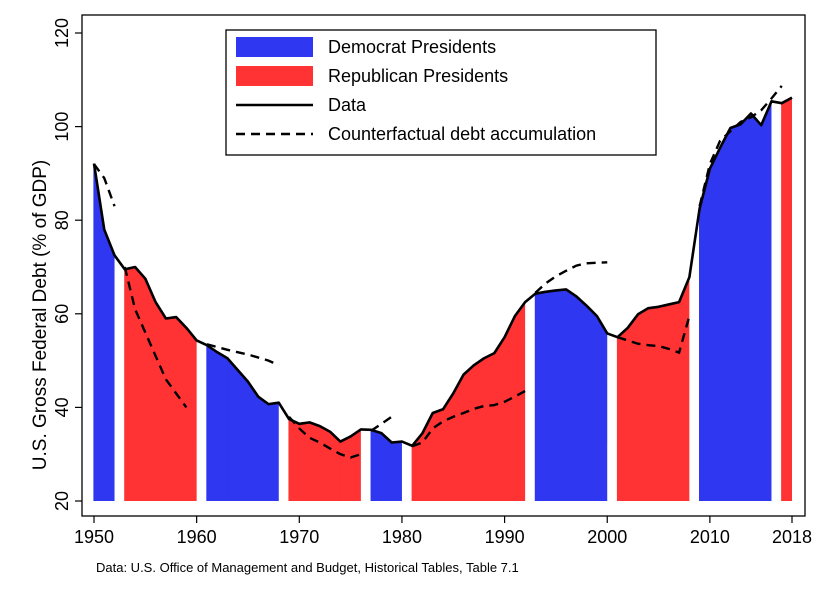  What do you see at coordinates (653, 389) in the screenshot?
I see `period-area-republican-2001` at bounding box center [653, 389].